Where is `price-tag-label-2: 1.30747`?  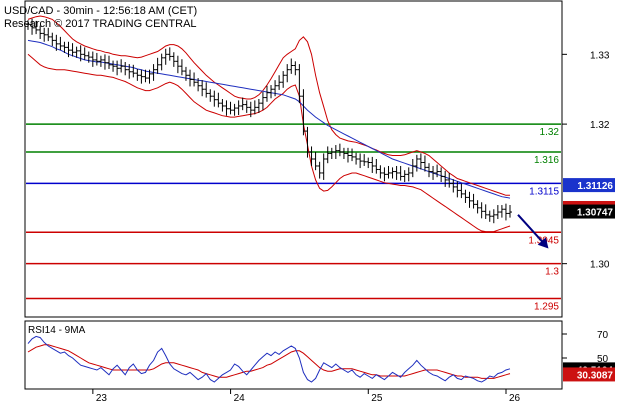
price-tag-label-2: 1.30747 is located at coordinates (595, 213).